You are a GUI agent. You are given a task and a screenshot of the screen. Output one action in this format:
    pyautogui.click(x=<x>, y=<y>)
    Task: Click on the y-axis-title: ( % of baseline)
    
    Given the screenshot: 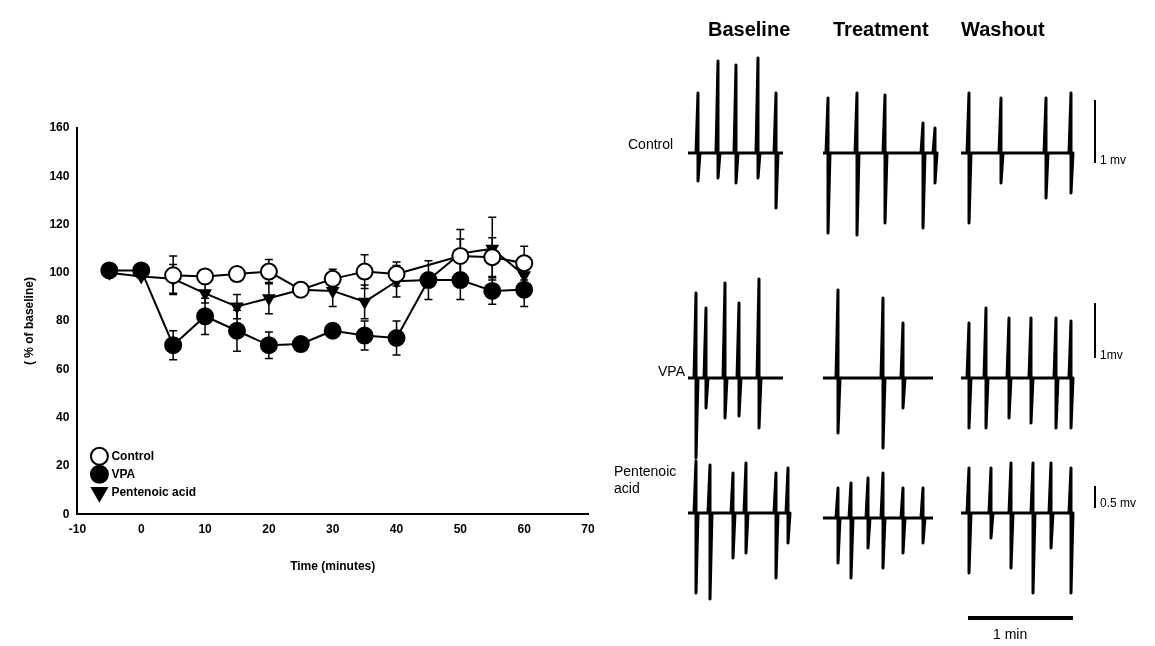 What is the action you would take?
    pyautogui.click(x=28, y=321)
    